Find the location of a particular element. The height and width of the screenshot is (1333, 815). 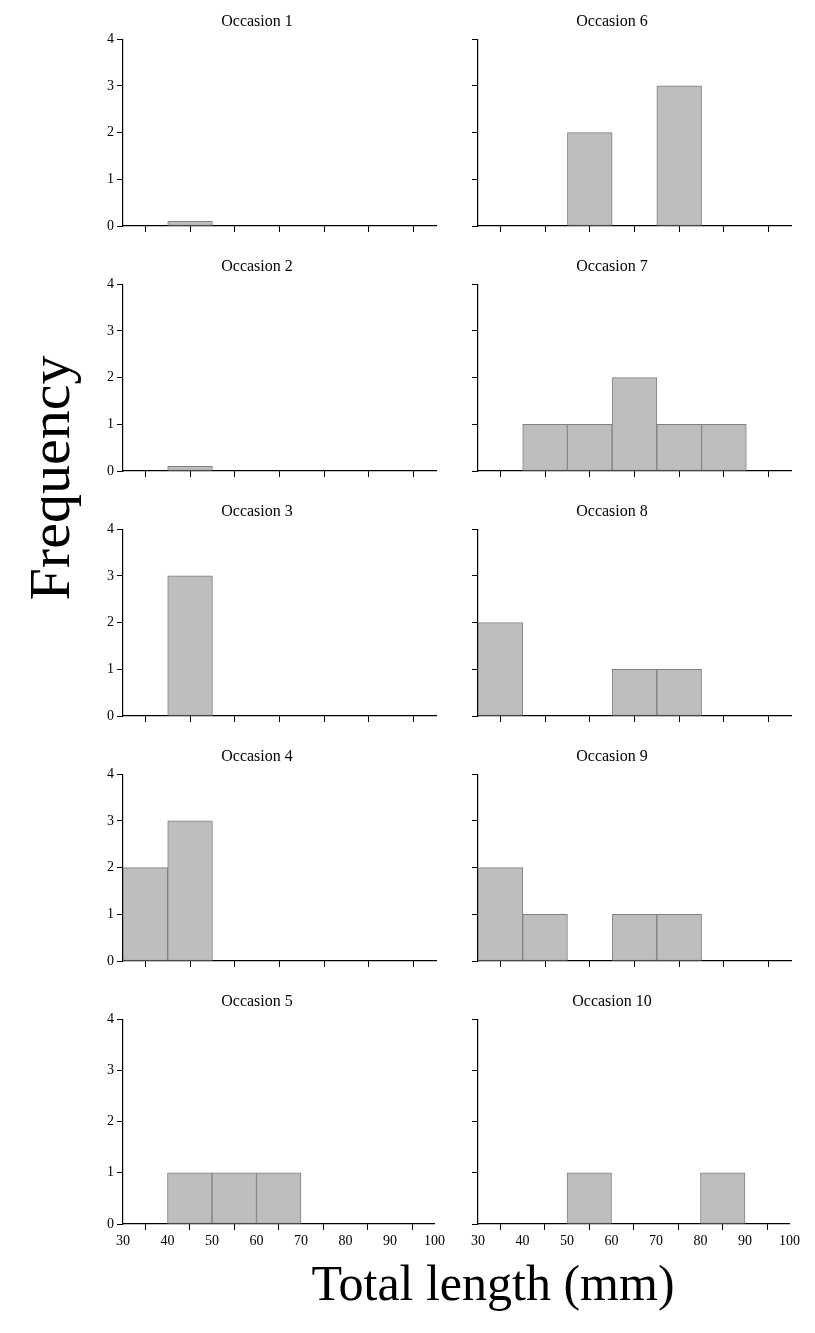

chart-title: Occasion 2 is located at coordinates (257, 265).